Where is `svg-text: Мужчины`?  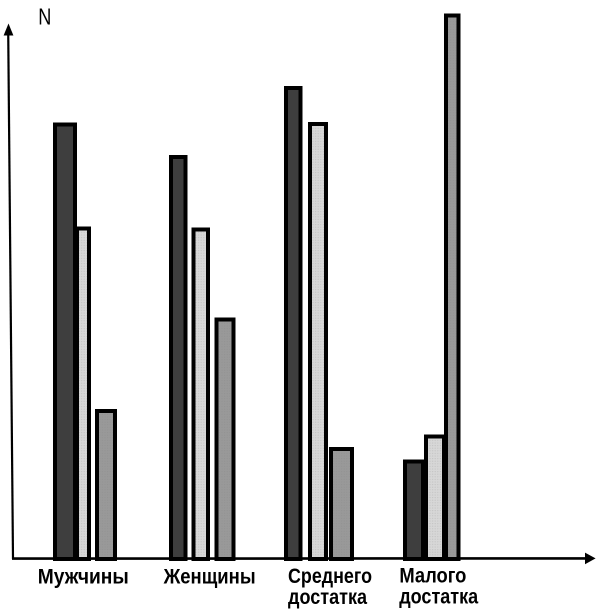
svg-text: Мужчины is located at coordinates (83, 576).